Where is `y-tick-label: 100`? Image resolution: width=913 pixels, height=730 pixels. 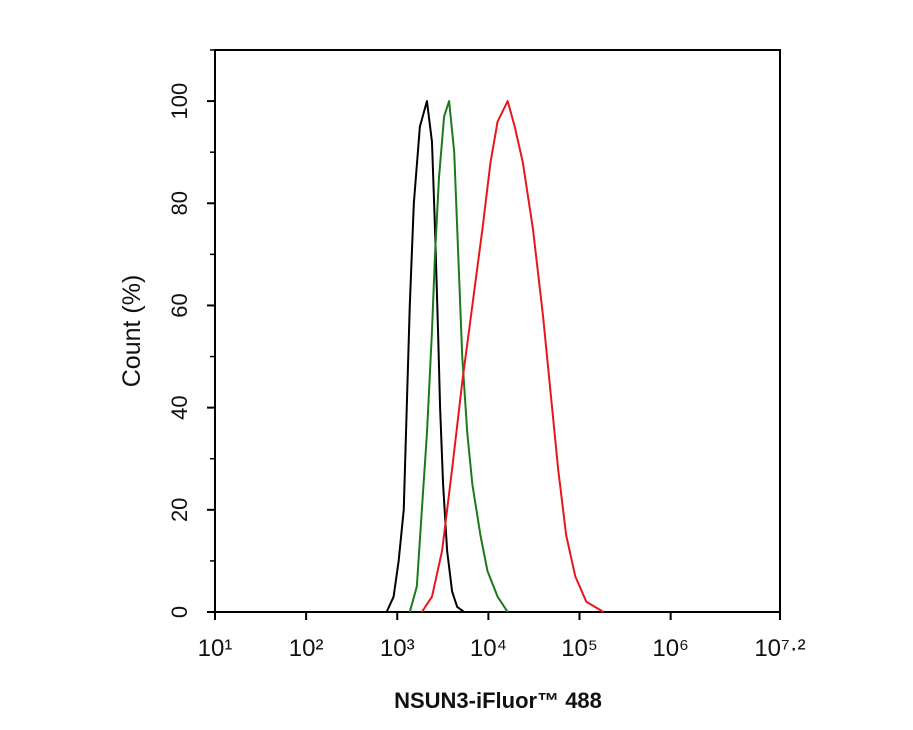
y-tick-label: 100 is located at coordinates (179, 101).